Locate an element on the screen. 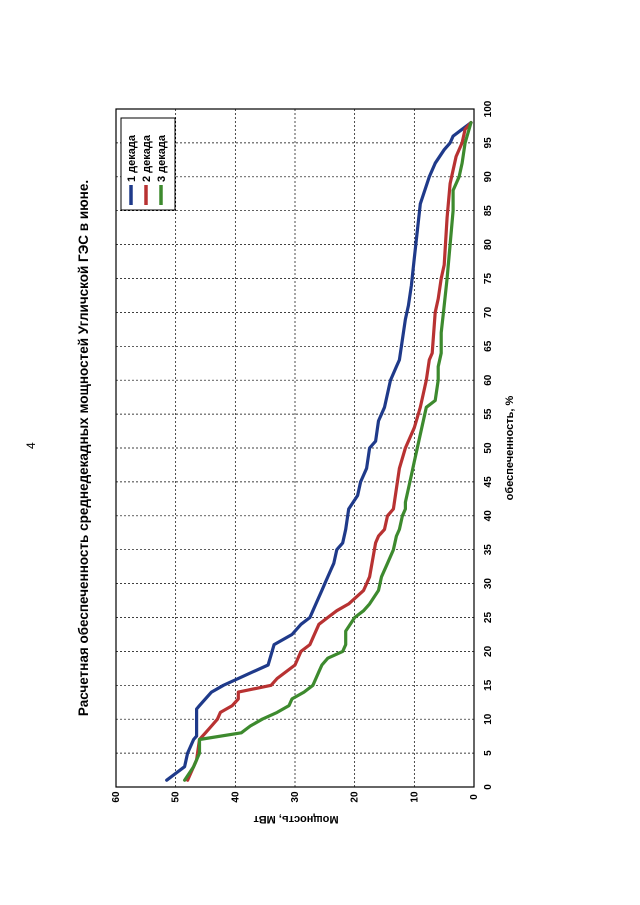  x-tick-label: 55 is located at coordinates (488, 414).